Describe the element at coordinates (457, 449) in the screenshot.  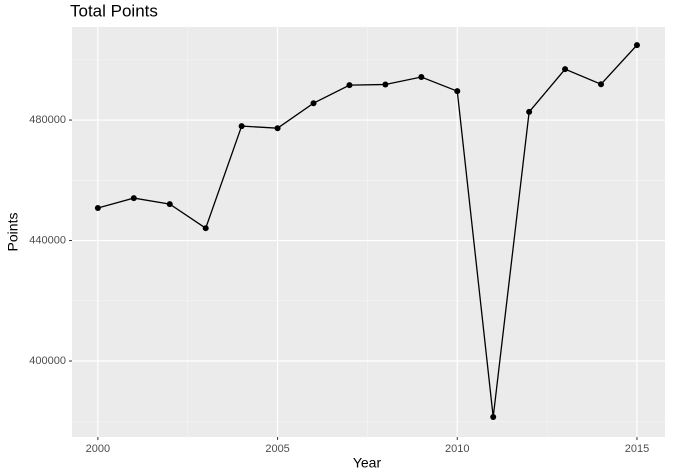
I see `x-tick-label: 2010` at that location.